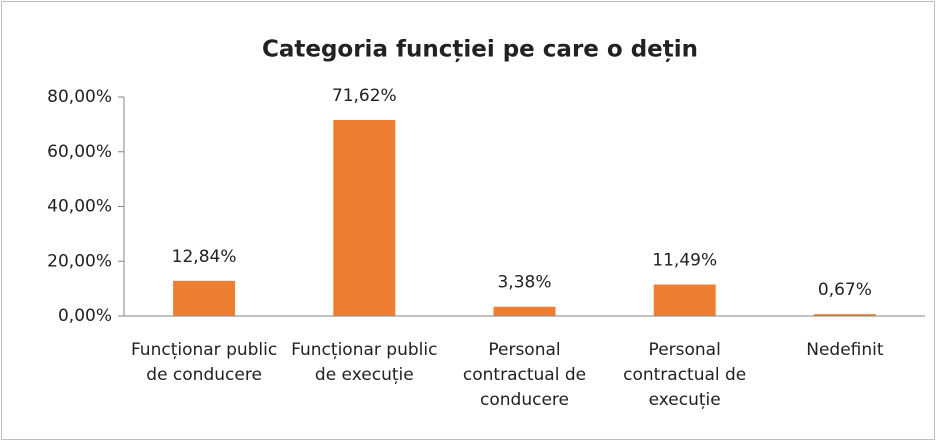  I want to click on x-tick-label: Personal contractual de execuție, so click(685, 375).